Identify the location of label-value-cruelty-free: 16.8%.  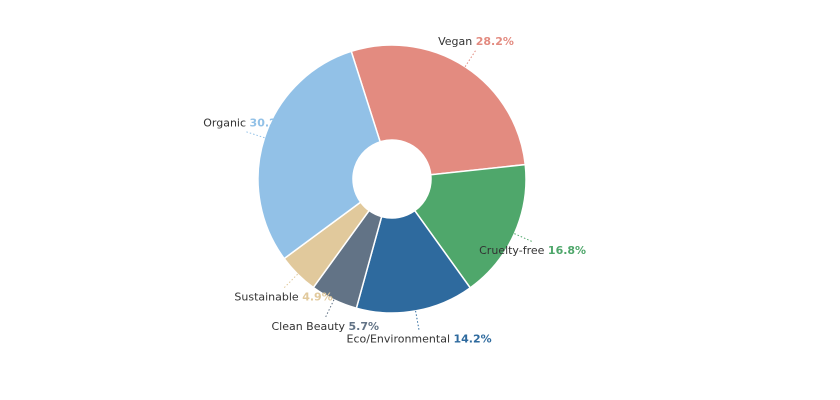
(567, 250).